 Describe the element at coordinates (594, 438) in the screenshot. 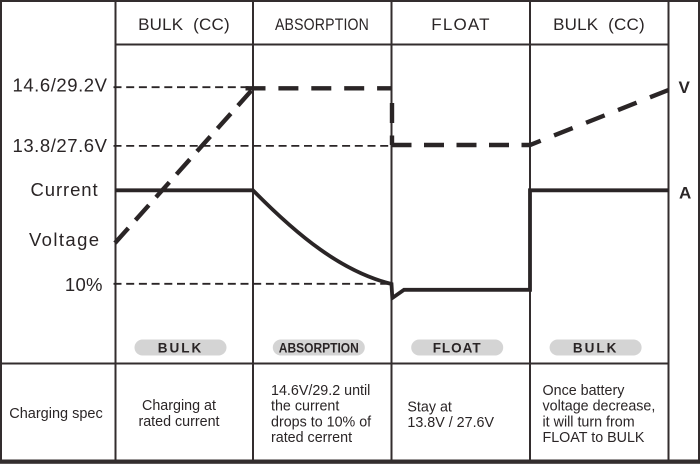

I see `svg-text: FLOAT to BULK` at that location.